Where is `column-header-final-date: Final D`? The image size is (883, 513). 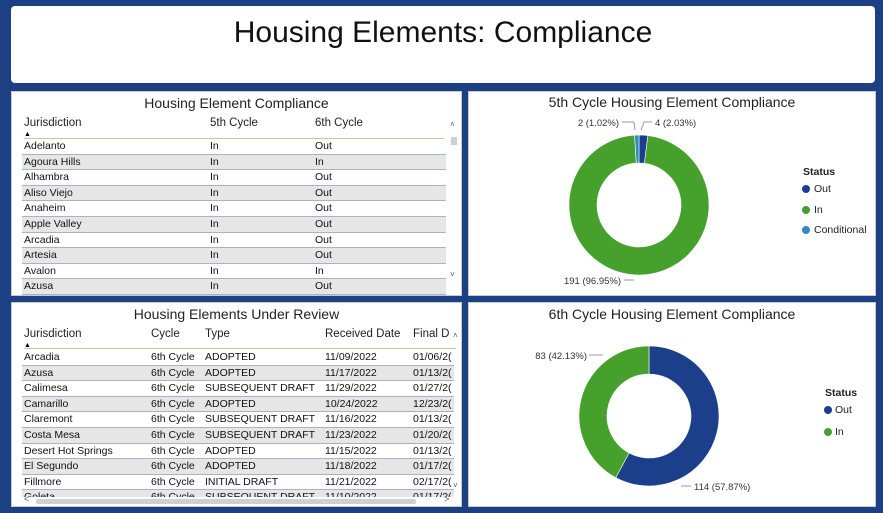
column-header-final-date: Final D is located at coordinates (431, 334).